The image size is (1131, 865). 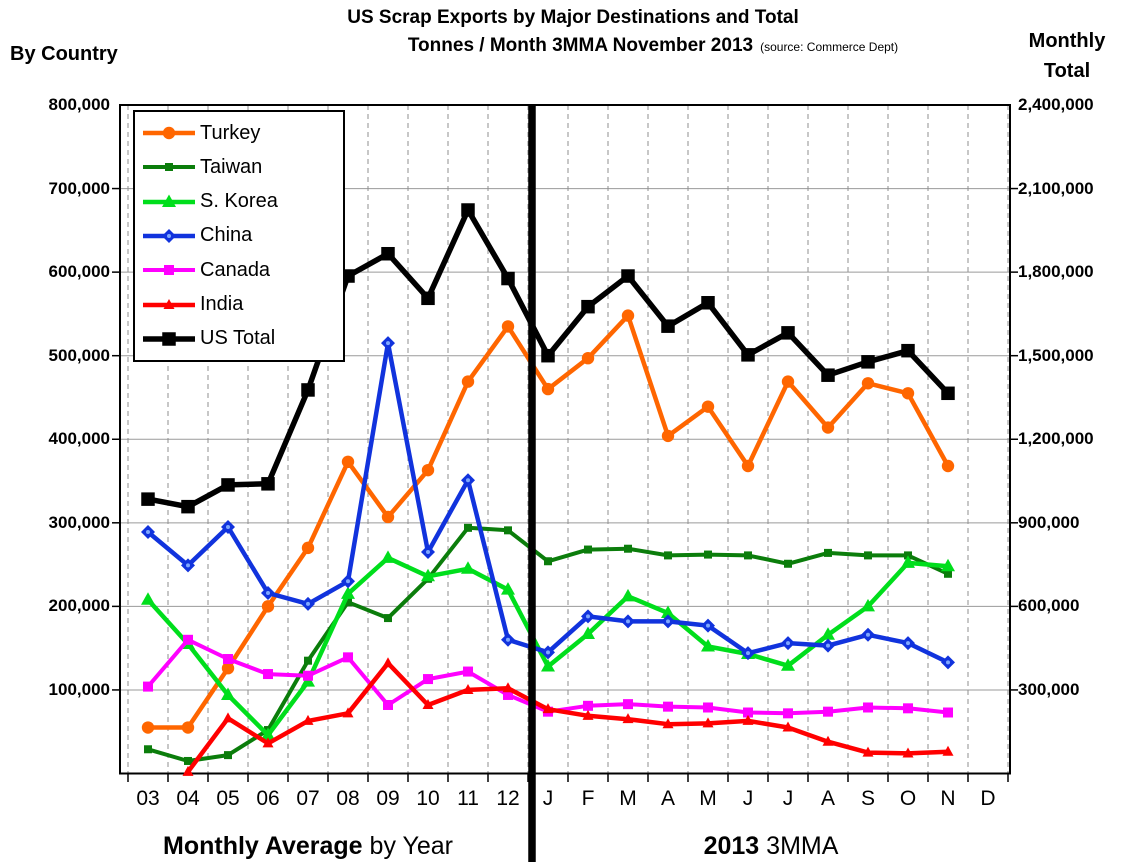 What do you see at coordinates (731, 846) in the screenshot?
I see `caption-2013-bold: 2013` at bounding box center [731, 846].